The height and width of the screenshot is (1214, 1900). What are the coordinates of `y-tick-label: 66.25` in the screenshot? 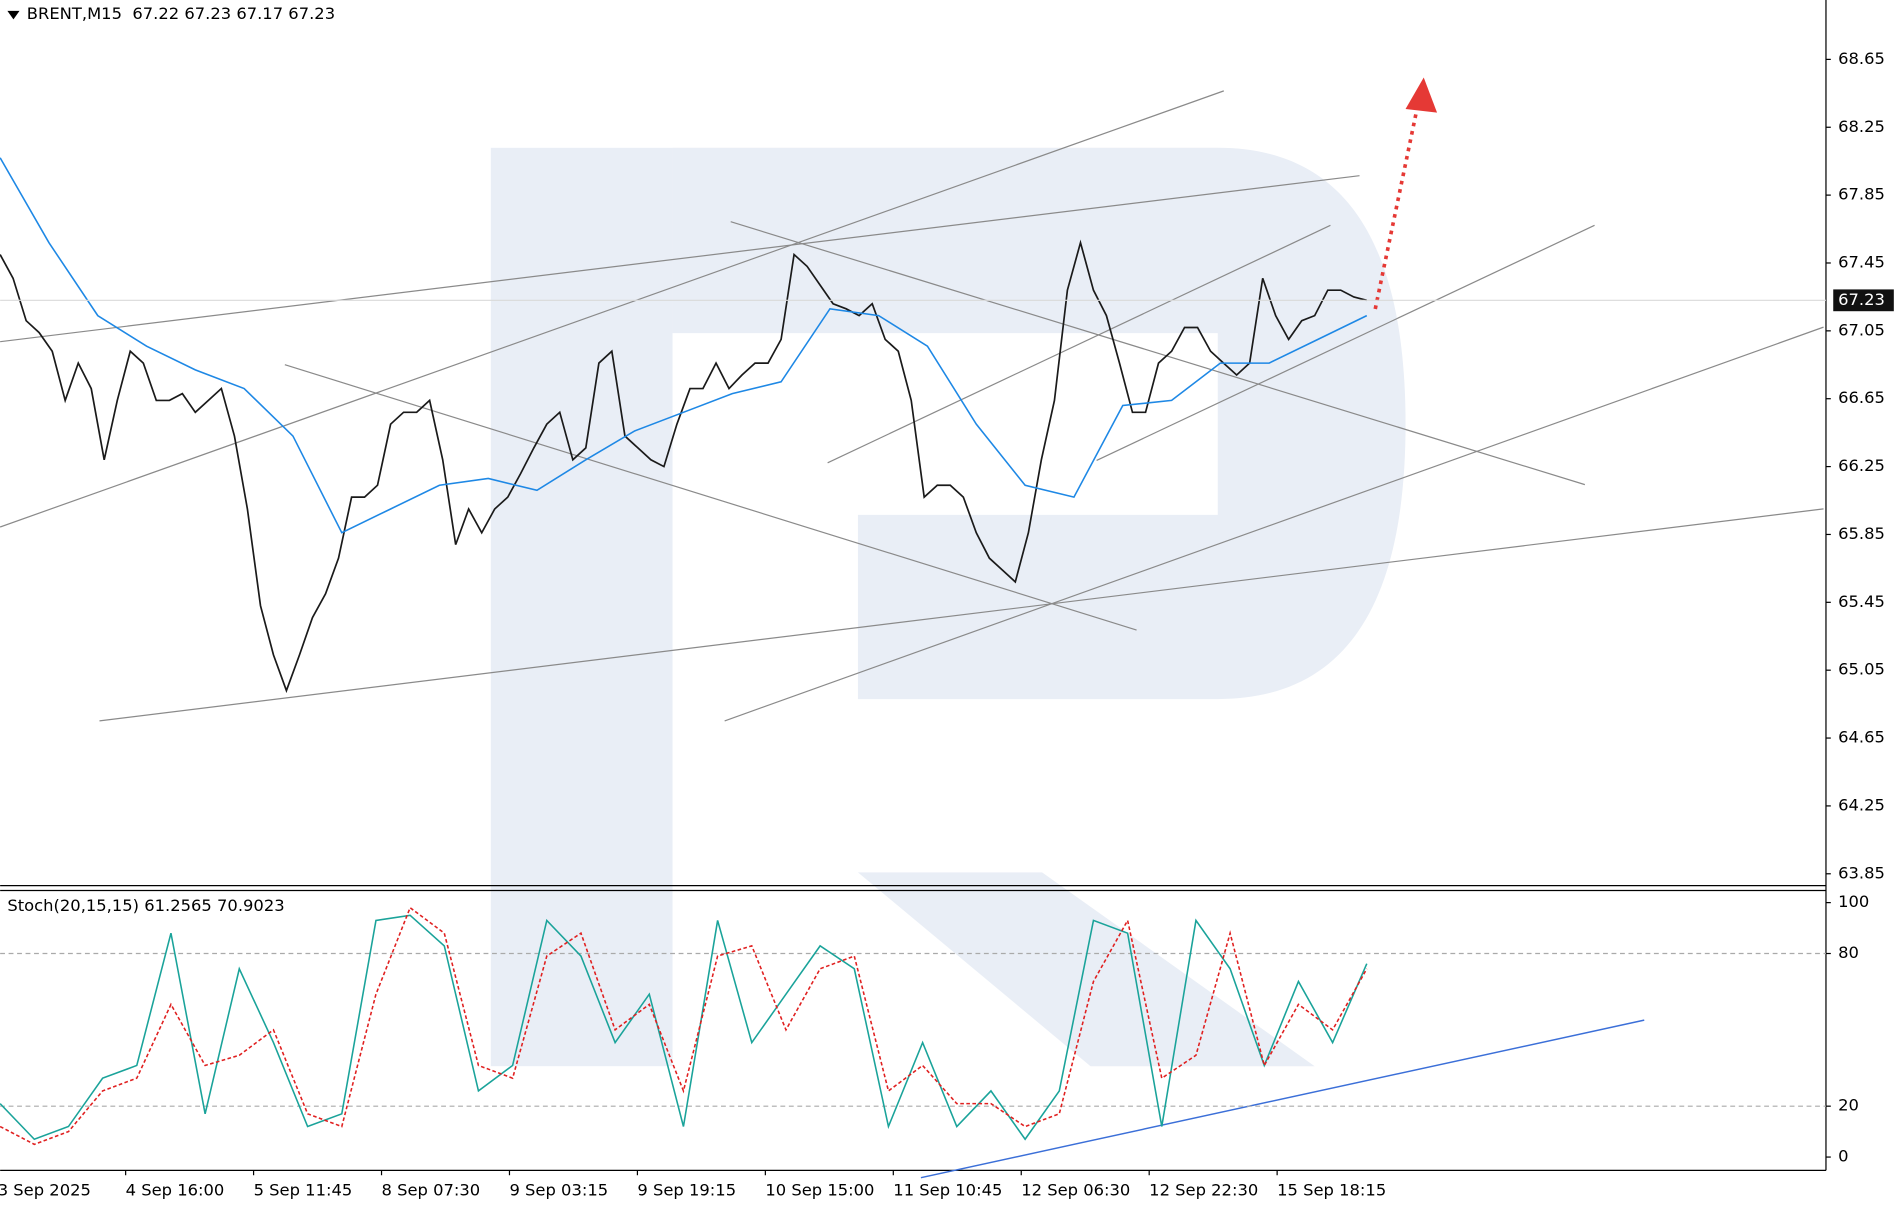 It's located at (1861, 465).